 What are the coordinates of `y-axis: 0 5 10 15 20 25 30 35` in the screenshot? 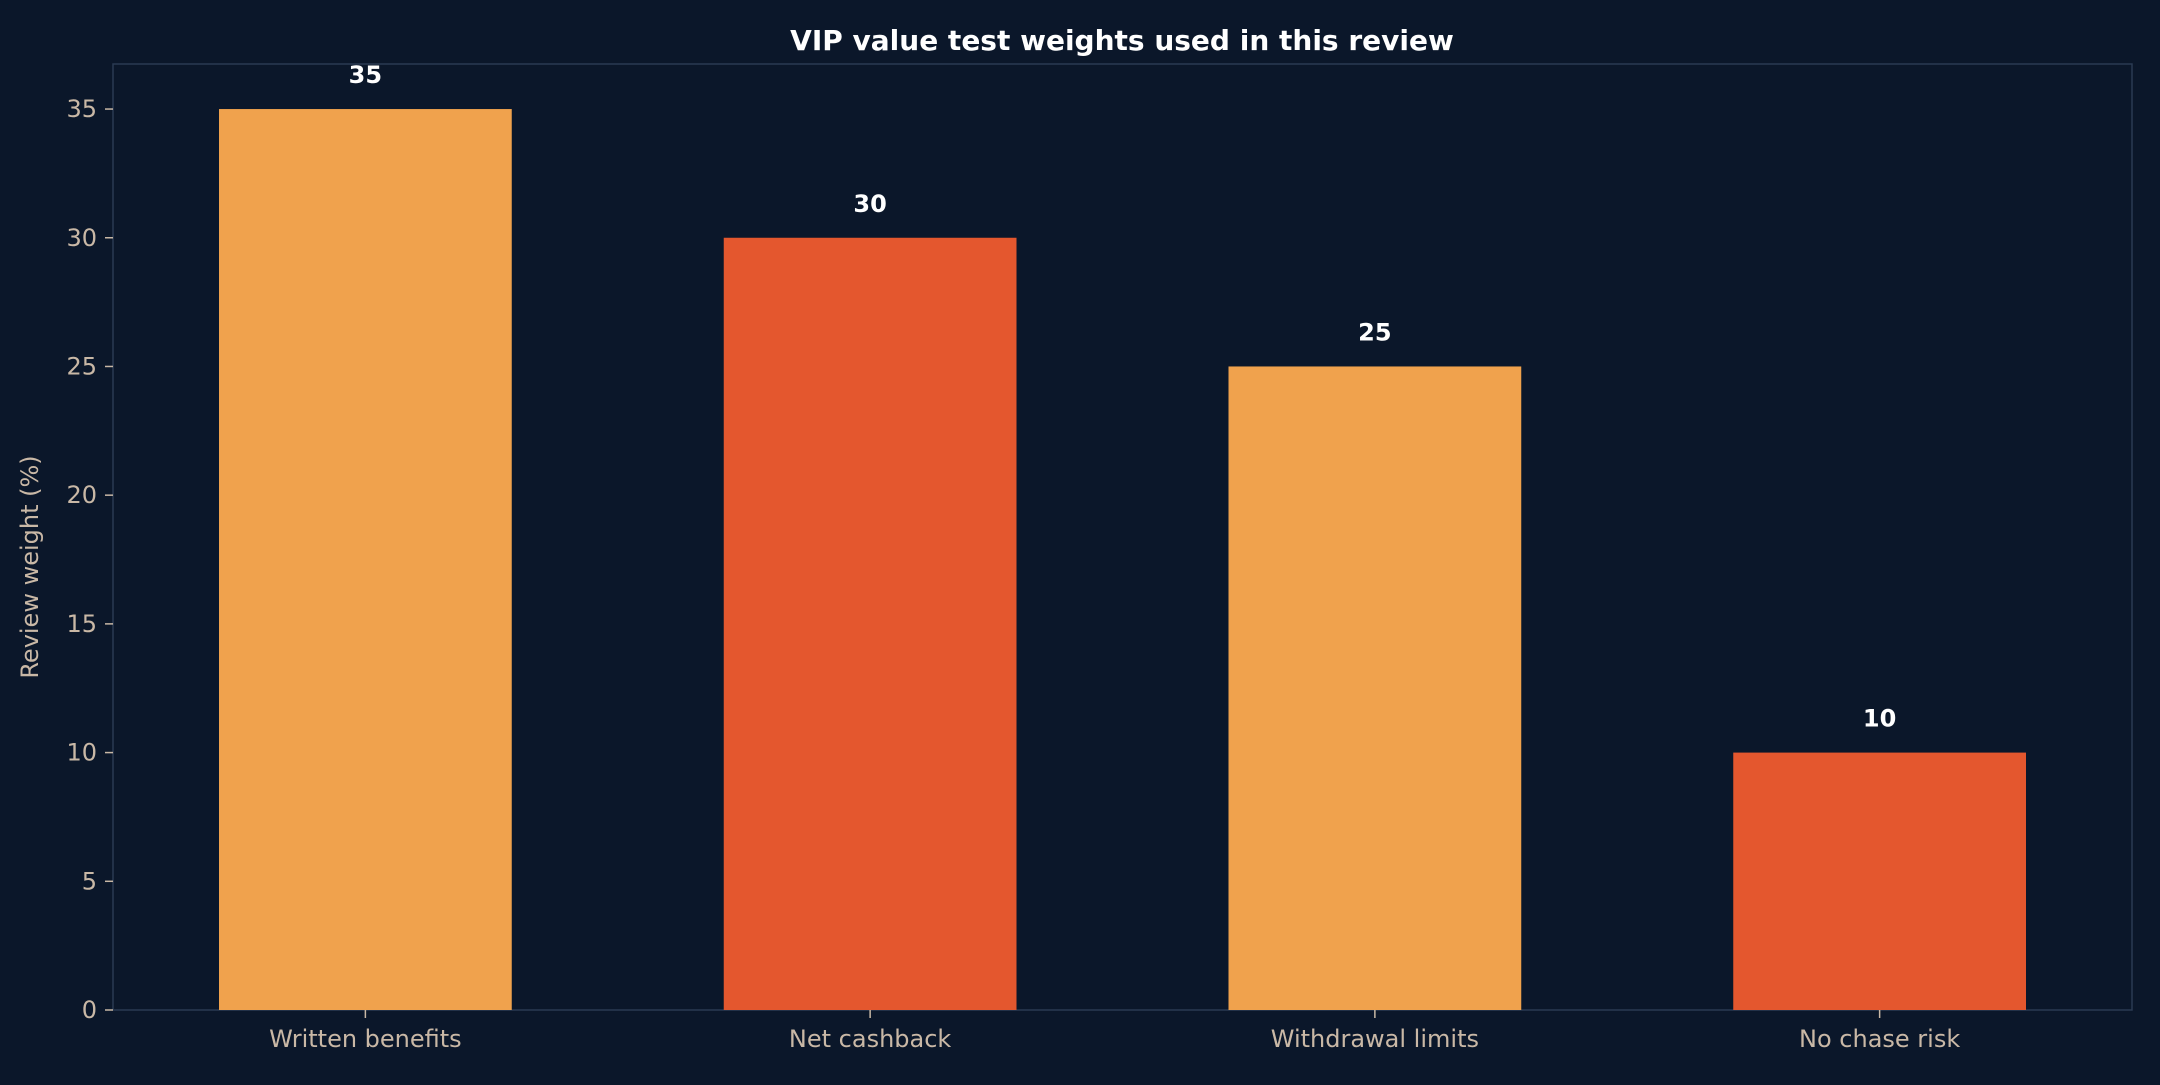 It's located at (89, 559).